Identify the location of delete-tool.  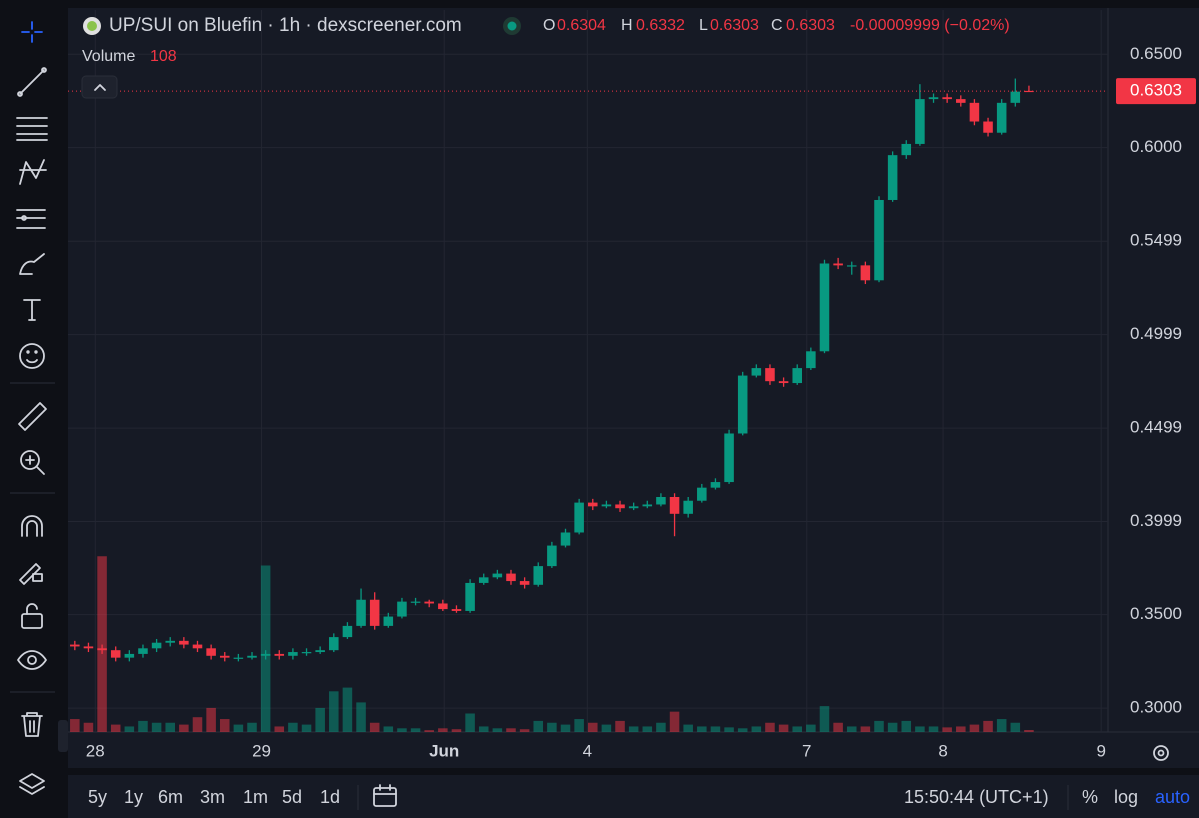
(32, 724).